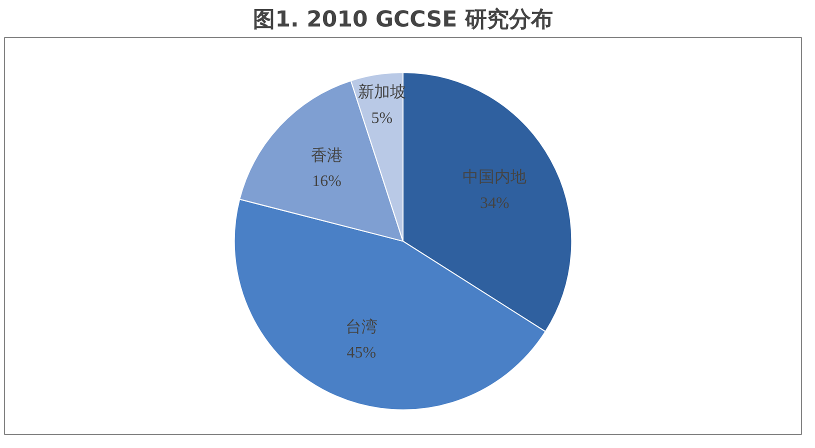 The image size is (815, 448). I want to click on chart-title: 图1. 2010 GCCSE 研究分布, so click(403, 19).